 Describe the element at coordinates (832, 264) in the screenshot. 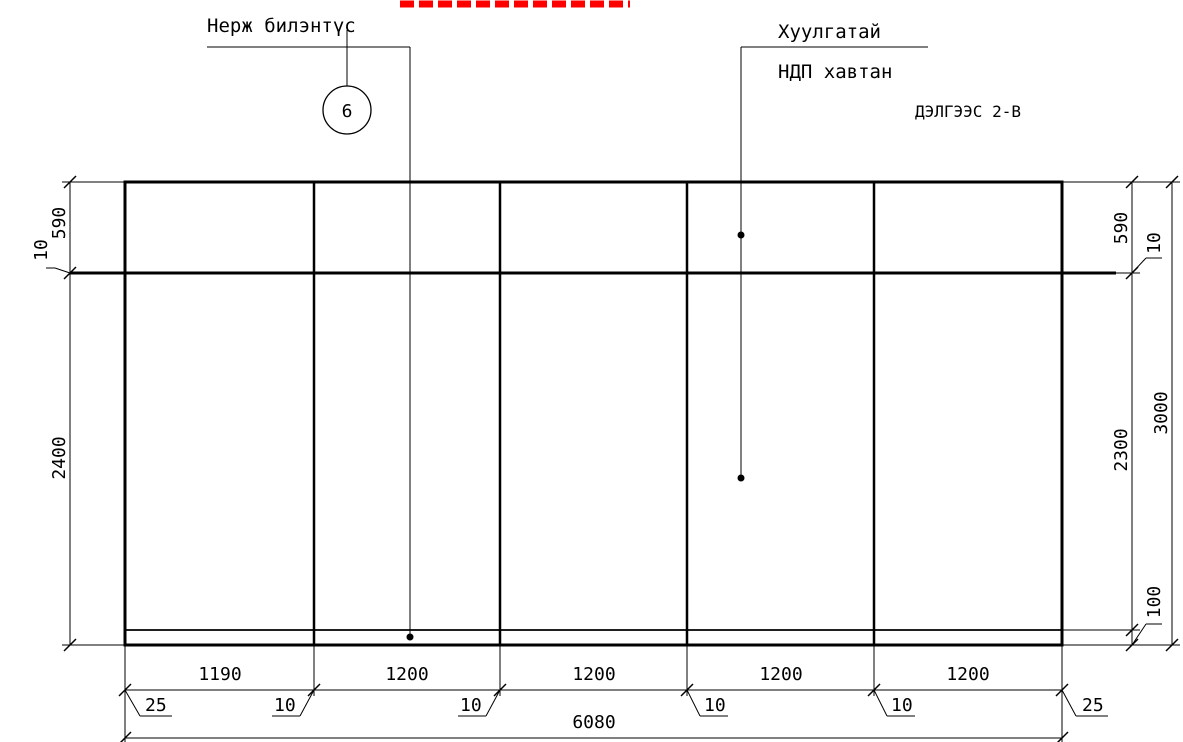

I see `leader-right` at that location.